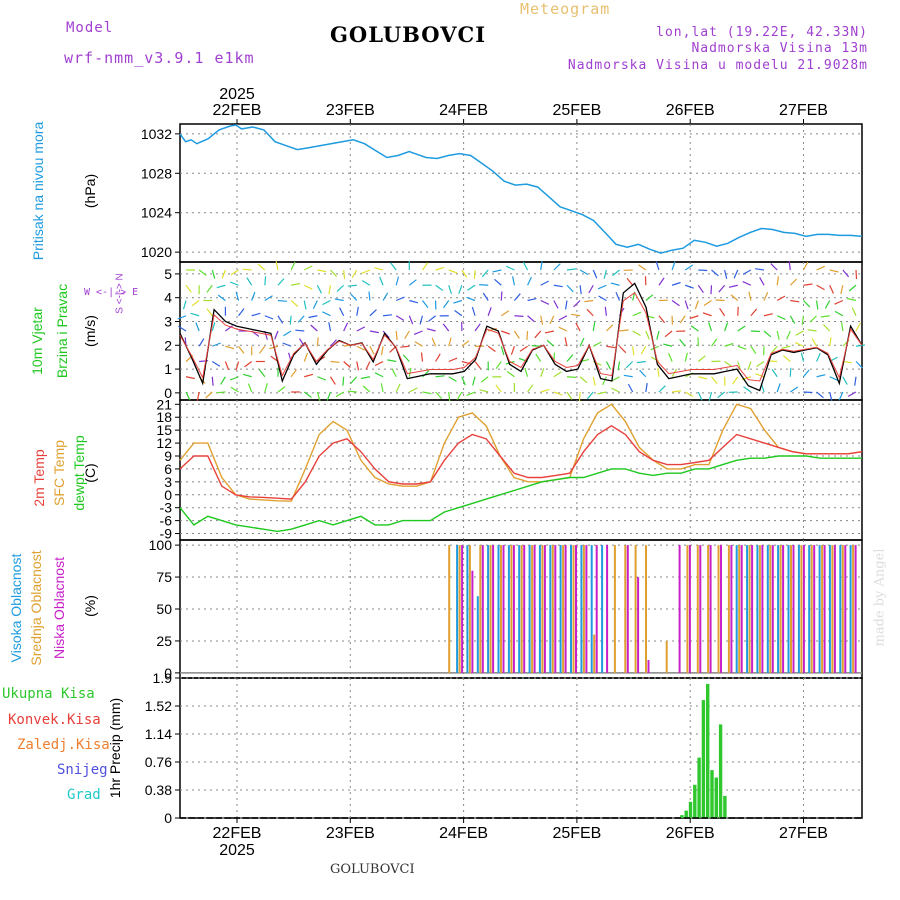 The image size is (900, 900). I want to click on top-date-label: 24FEB, so click(463, 110).